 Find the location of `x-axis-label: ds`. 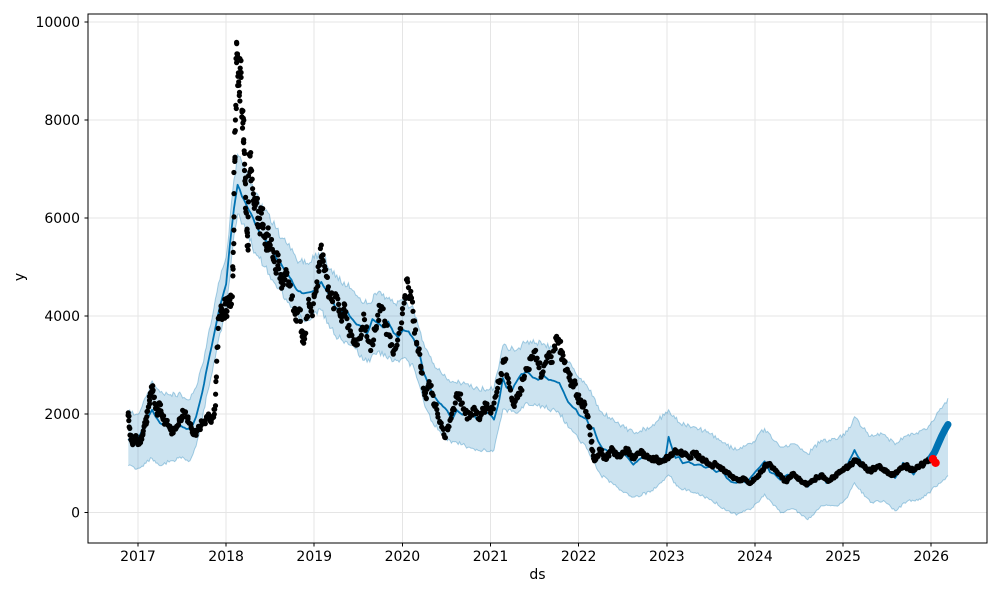

x-axis-label: ds is located at coordinates (537, 575).